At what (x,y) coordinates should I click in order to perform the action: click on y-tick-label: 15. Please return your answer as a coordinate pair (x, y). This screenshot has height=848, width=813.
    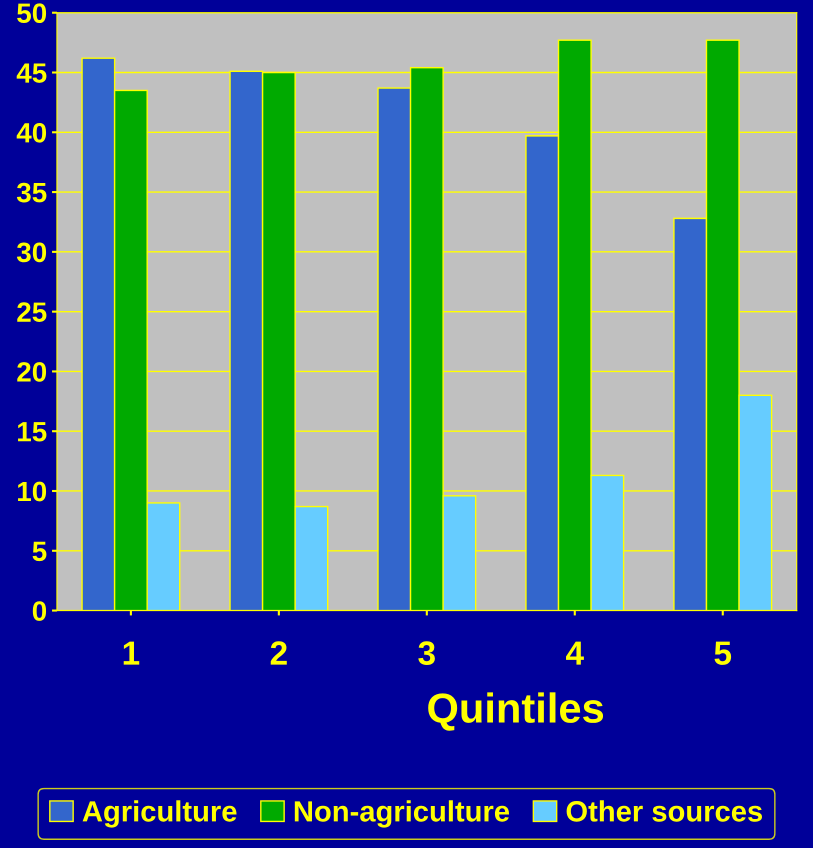
    Looking at the image, I should click on (32, 432).